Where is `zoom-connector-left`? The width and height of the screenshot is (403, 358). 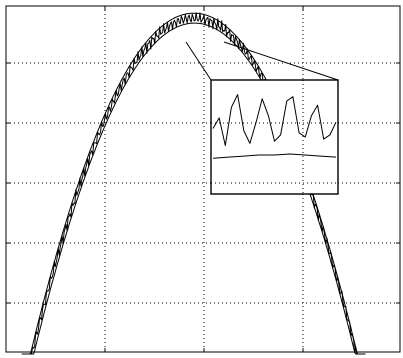
zoom-connector-left is located at coordinates (198, 61).